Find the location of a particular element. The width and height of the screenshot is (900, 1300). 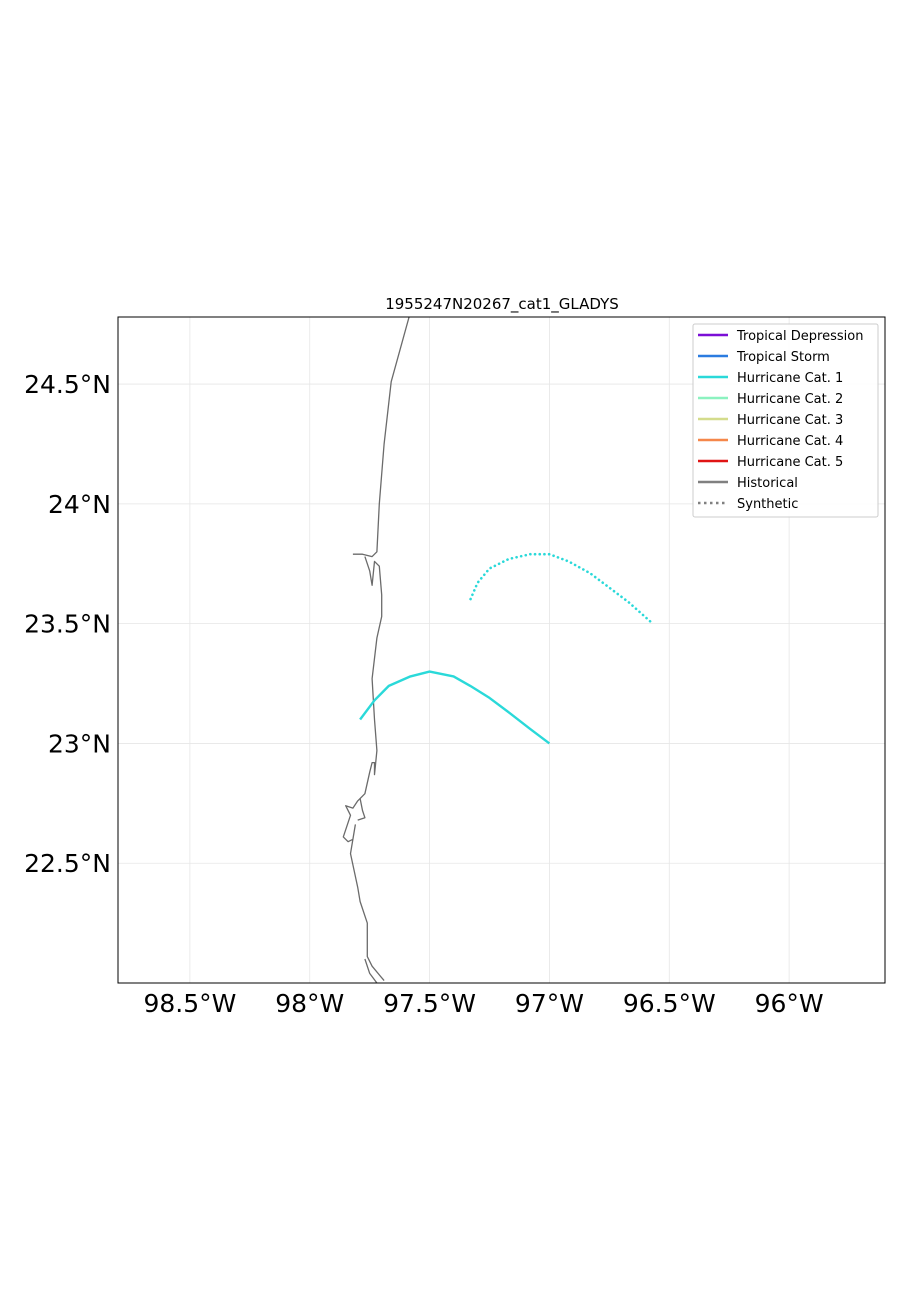

legend-label: Historical is located at coordinates (767, 483).